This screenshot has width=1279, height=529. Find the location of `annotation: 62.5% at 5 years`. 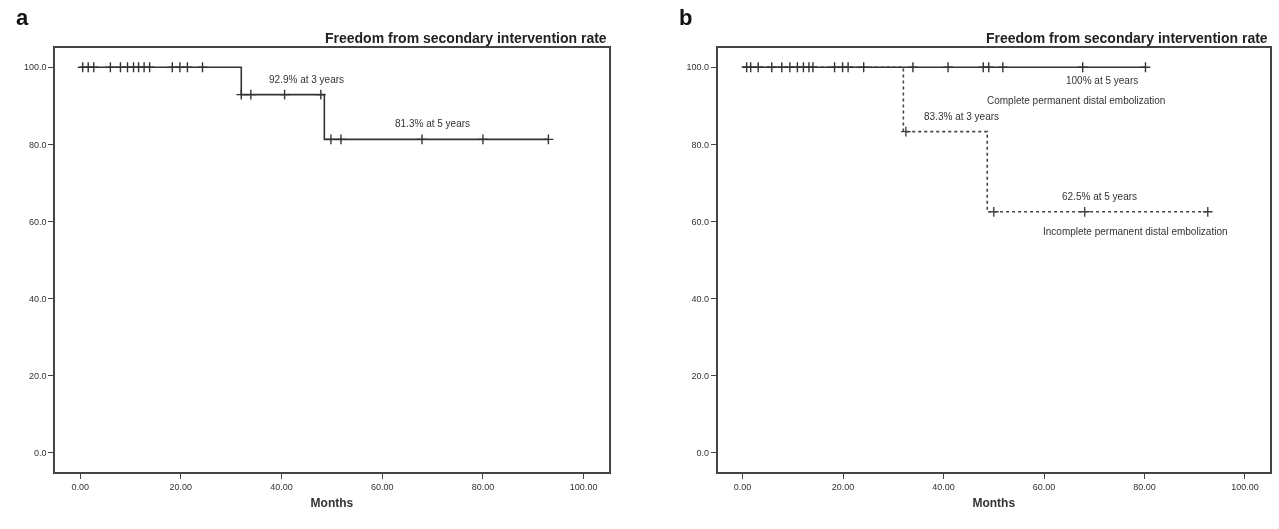

annotation: 62.5% at 5 years is located at coordinates (1100, 196).